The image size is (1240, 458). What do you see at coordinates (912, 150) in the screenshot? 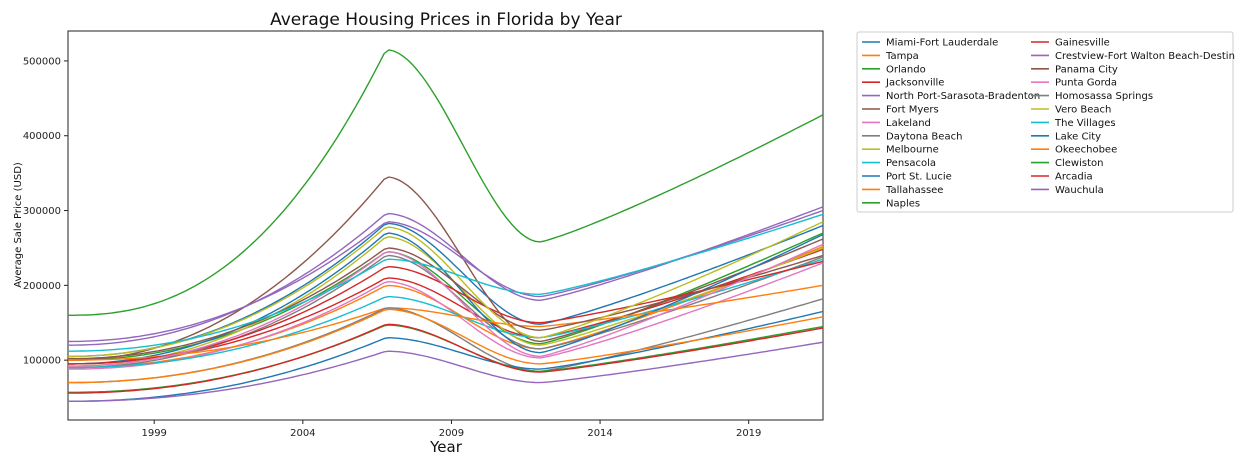
I see `legend-entry: Melbourne` at bounding box center [912, 150].